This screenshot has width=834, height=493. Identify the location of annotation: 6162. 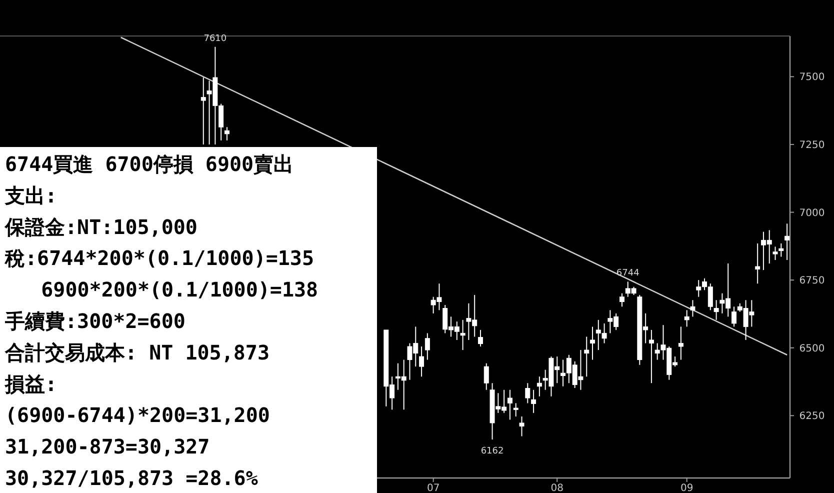
(492, 451).